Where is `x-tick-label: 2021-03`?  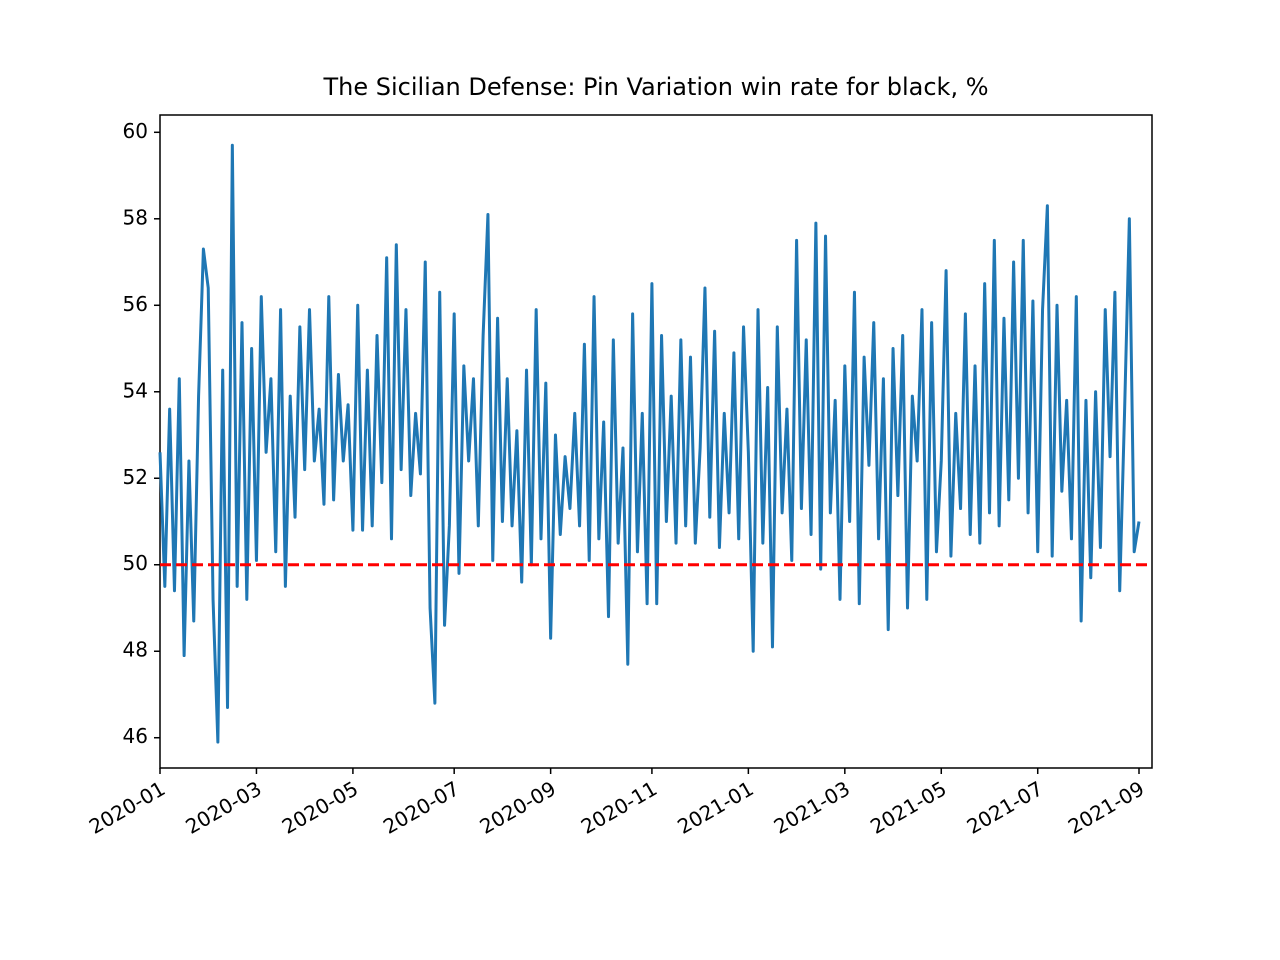 x-tick-label: 2021-03 is located at coordinates (812, 807).